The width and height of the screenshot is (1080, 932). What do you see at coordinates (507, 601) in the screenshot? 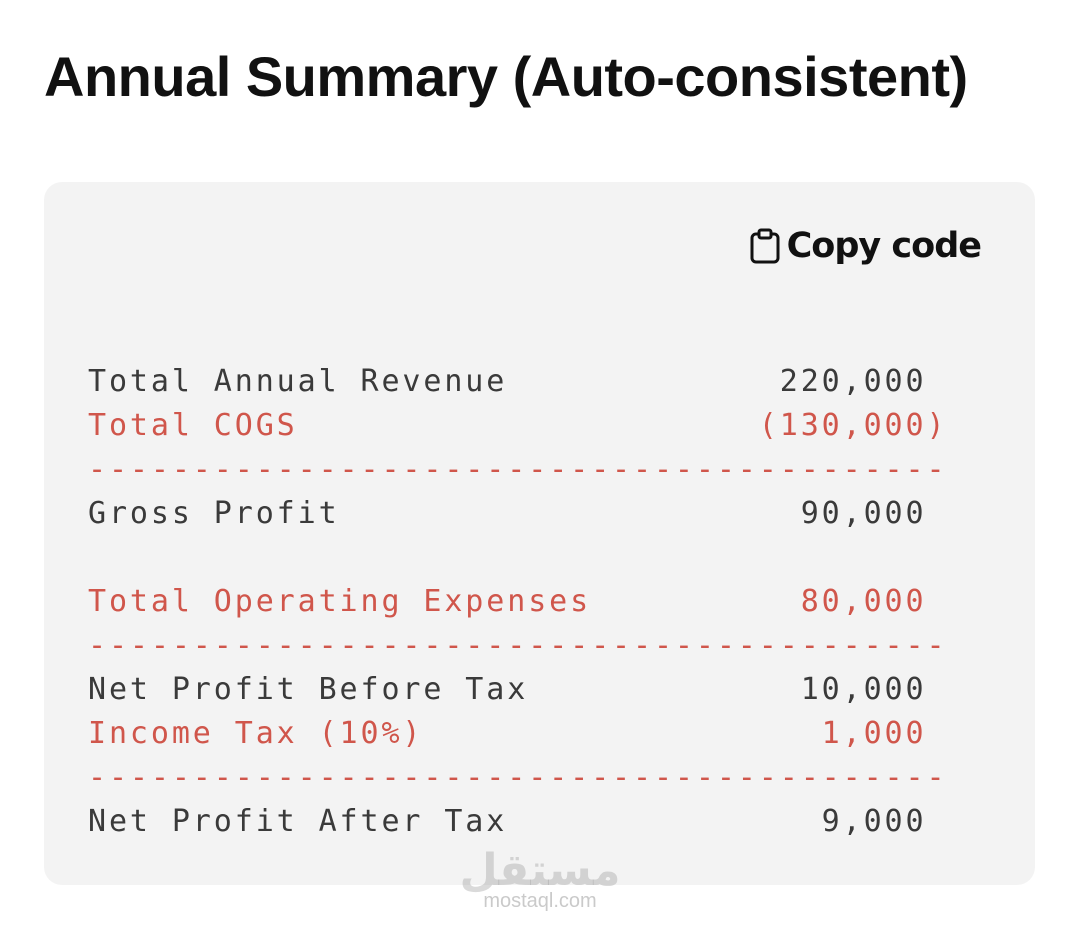
I see `code-line: Total Operating Expenses 80,000` at bounding box center [507, 601].